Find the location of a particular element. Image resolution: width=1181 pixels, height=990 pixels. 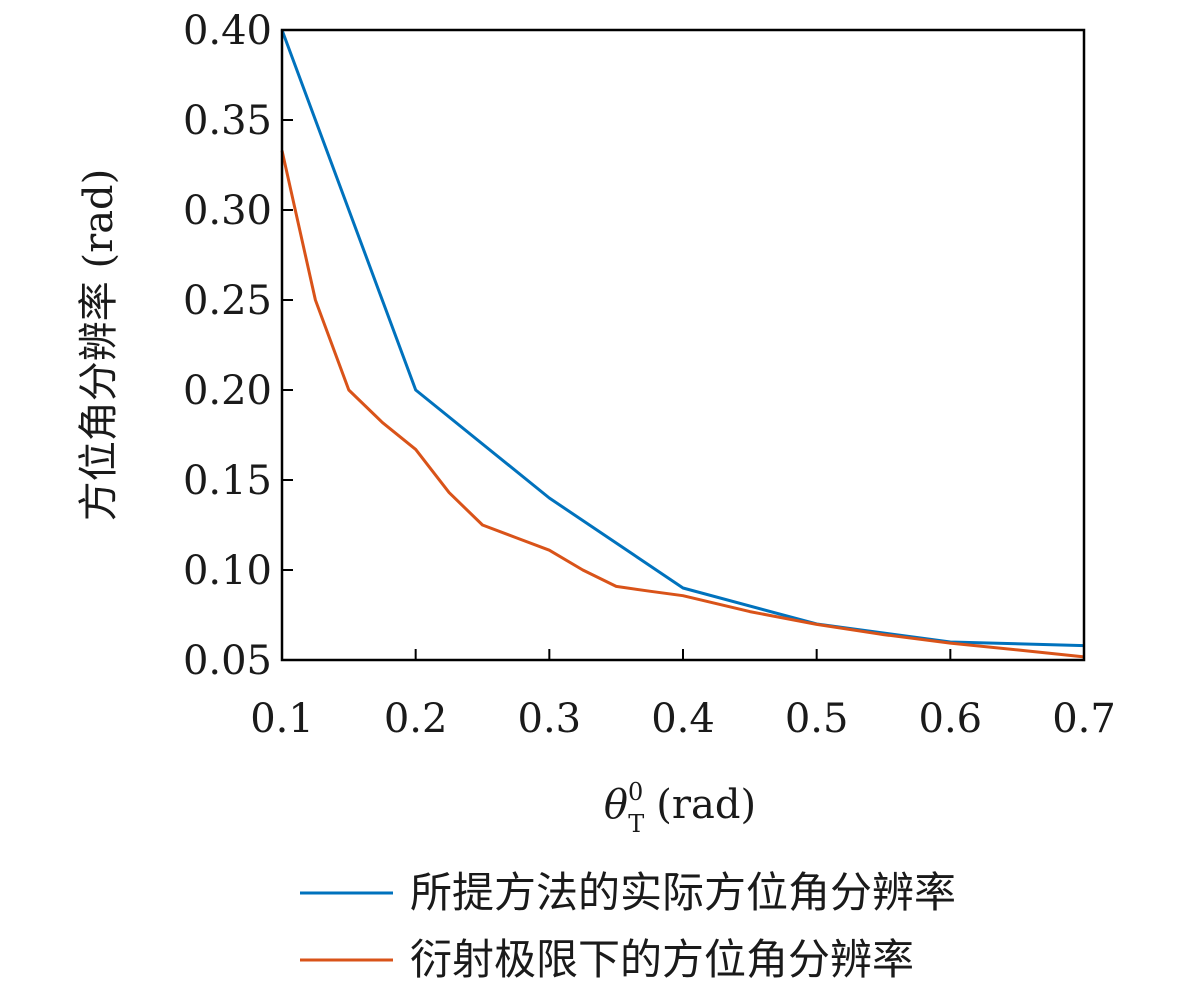

y-tick-label: 0.40 is located at coordinates (227, 31).